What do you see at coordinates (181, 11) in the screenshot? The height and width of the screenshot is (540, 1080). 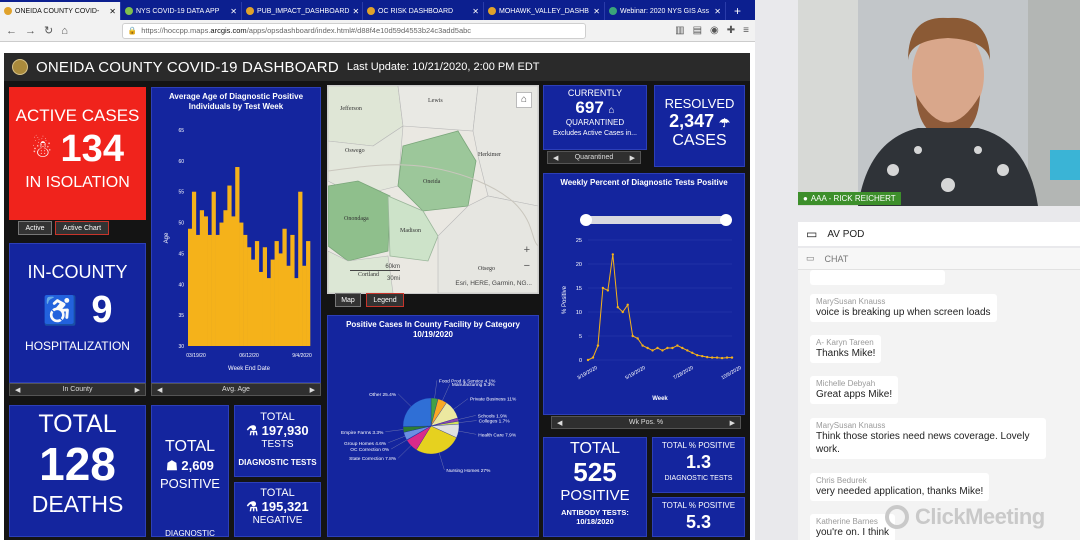 I see `tab-nys: NYS COVID-19 DATA APP ✕` at bounding box center [181, 11].